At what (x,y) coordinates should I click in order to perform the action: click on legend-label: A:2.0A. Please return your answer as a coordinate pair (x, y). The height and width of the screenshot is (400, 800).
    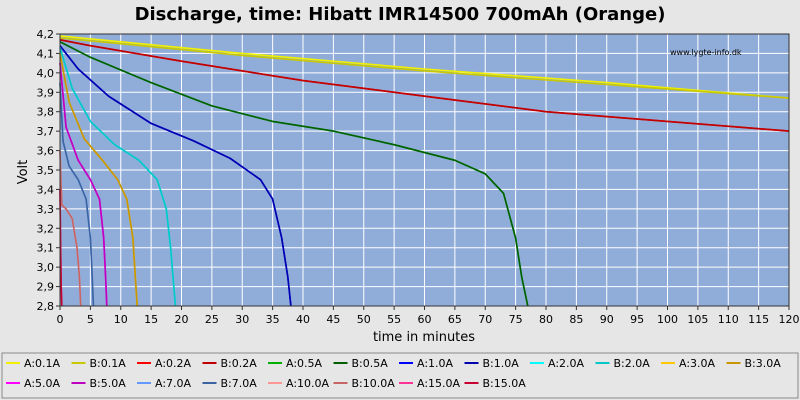
    Looking at the image, I should click on (566, 363).